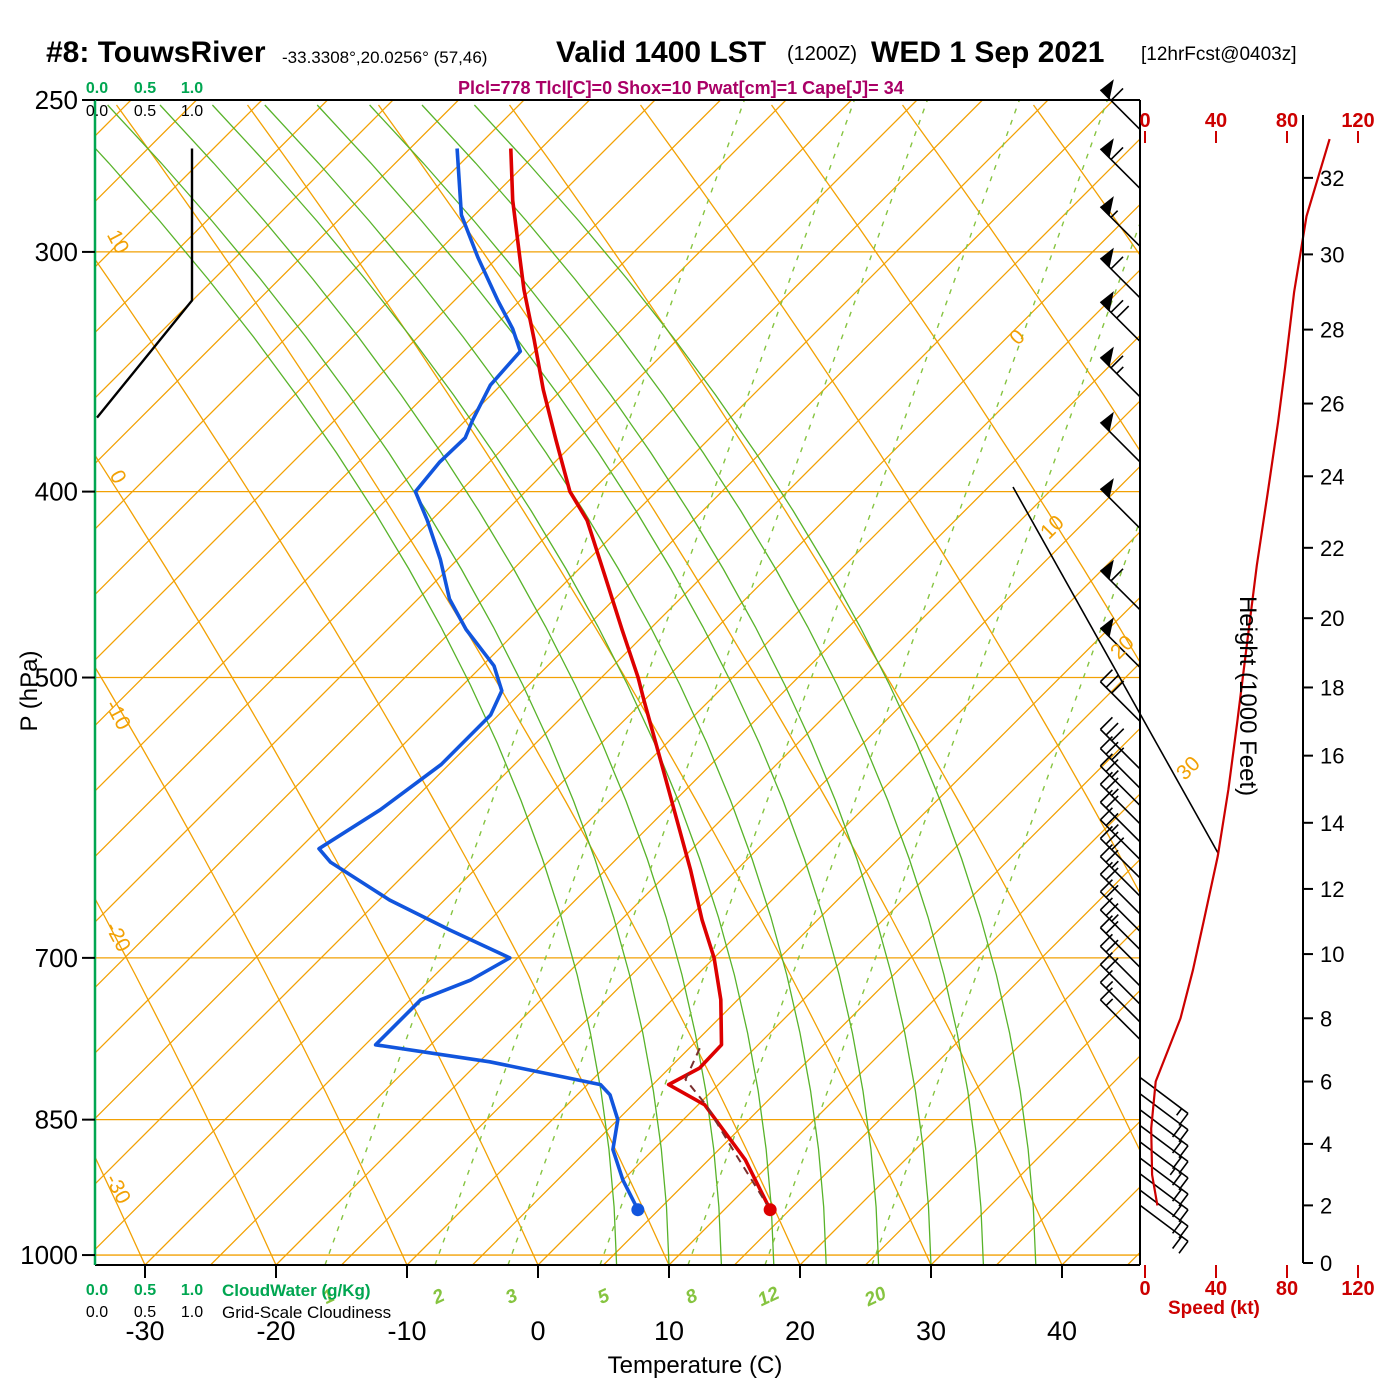  What do you see at coordinates (275, 1331) in the screenshot?
I see `temperature-tick-label: -20` at bounding box center [275, 1331].